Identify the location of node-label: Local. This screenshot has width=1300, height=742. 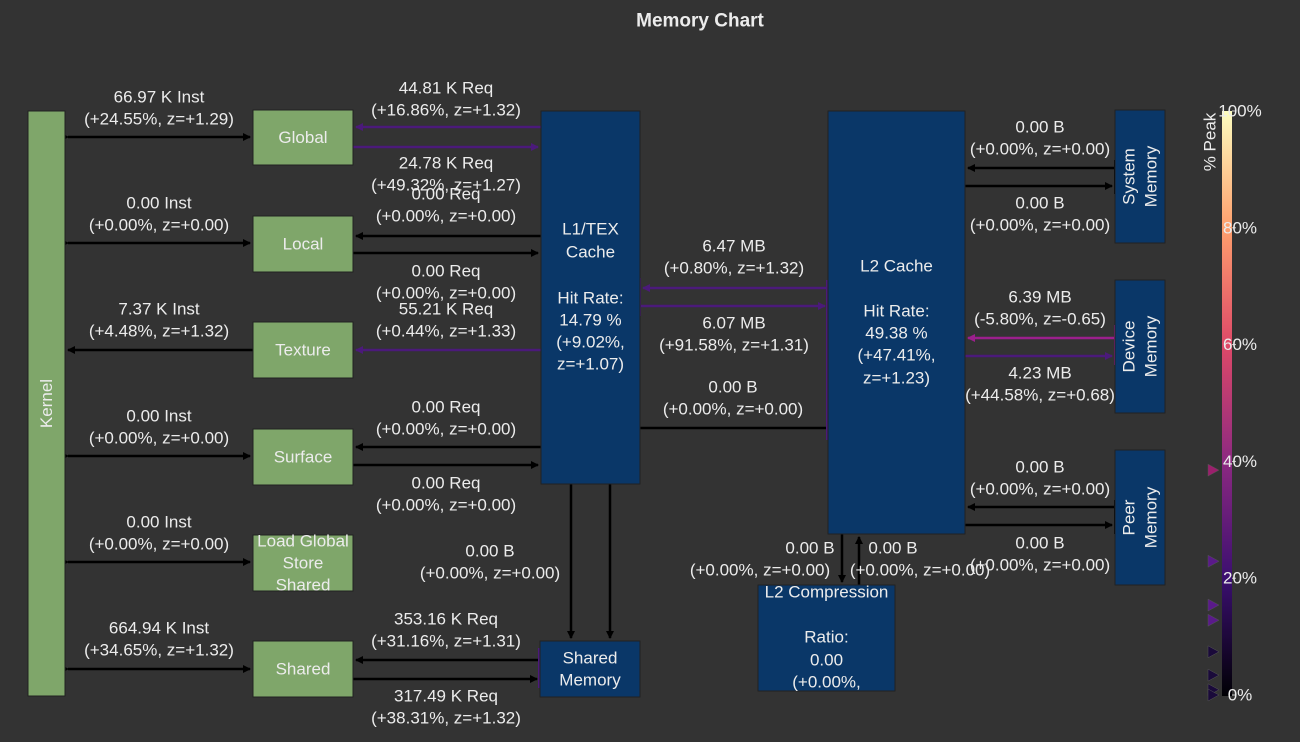
(303, 244).